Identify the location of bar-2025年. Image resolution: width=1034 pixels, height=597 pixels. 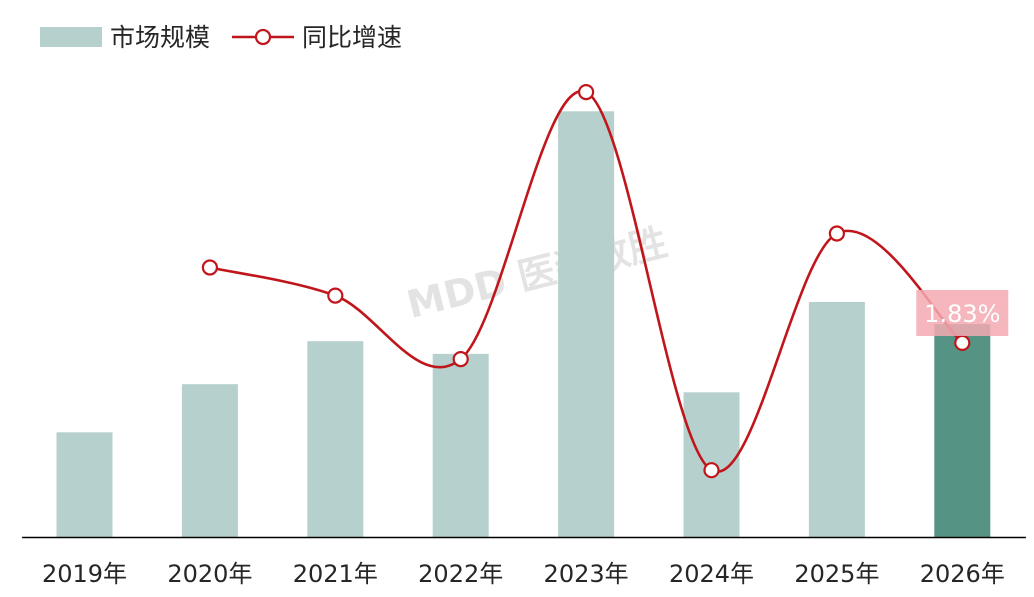
(836, 419).